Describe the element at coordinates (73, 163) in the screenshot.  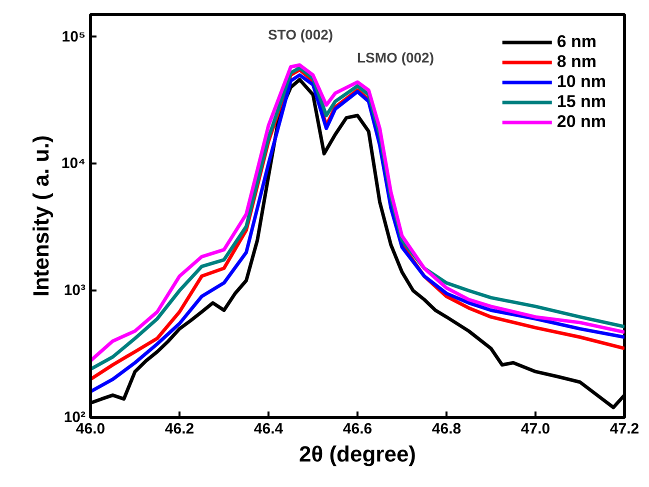
I see `y-tick-label: 10⁴` at that location.